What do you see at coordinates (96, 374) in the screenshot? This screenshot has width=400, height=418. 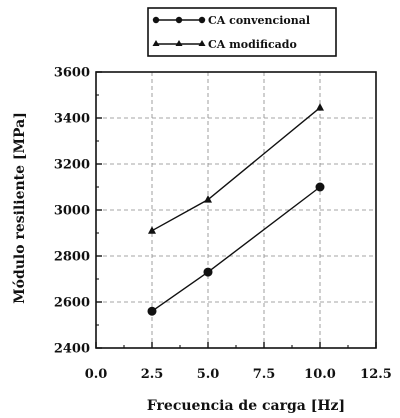 I see `x-tick-label: 0.0` at bounding box center [96, 374].